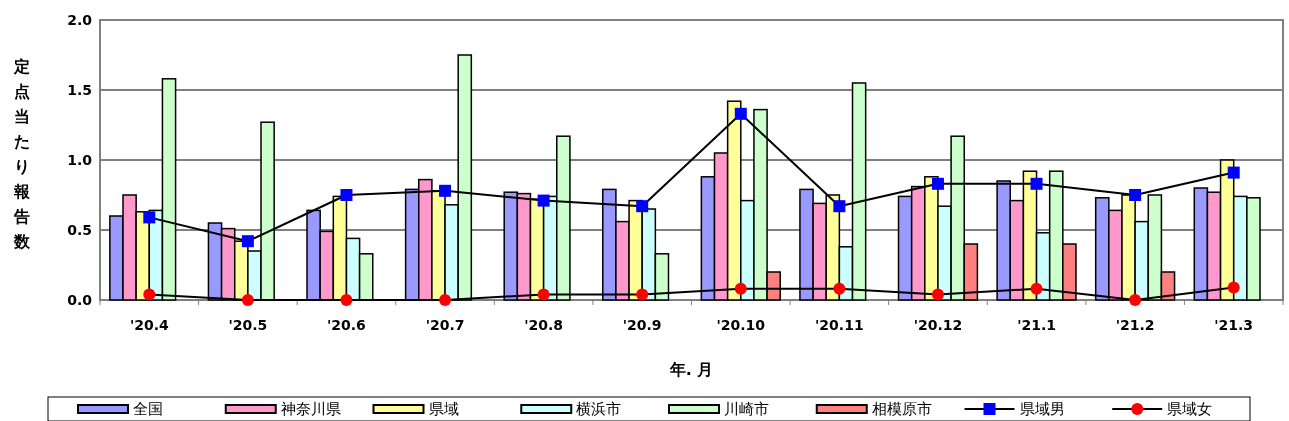 This screenshot has width=1289, height=421. What do you see at coordinates (148, 409) in the screenshot?
I see `legend-label: 全国` at bounding box center [148, 409].